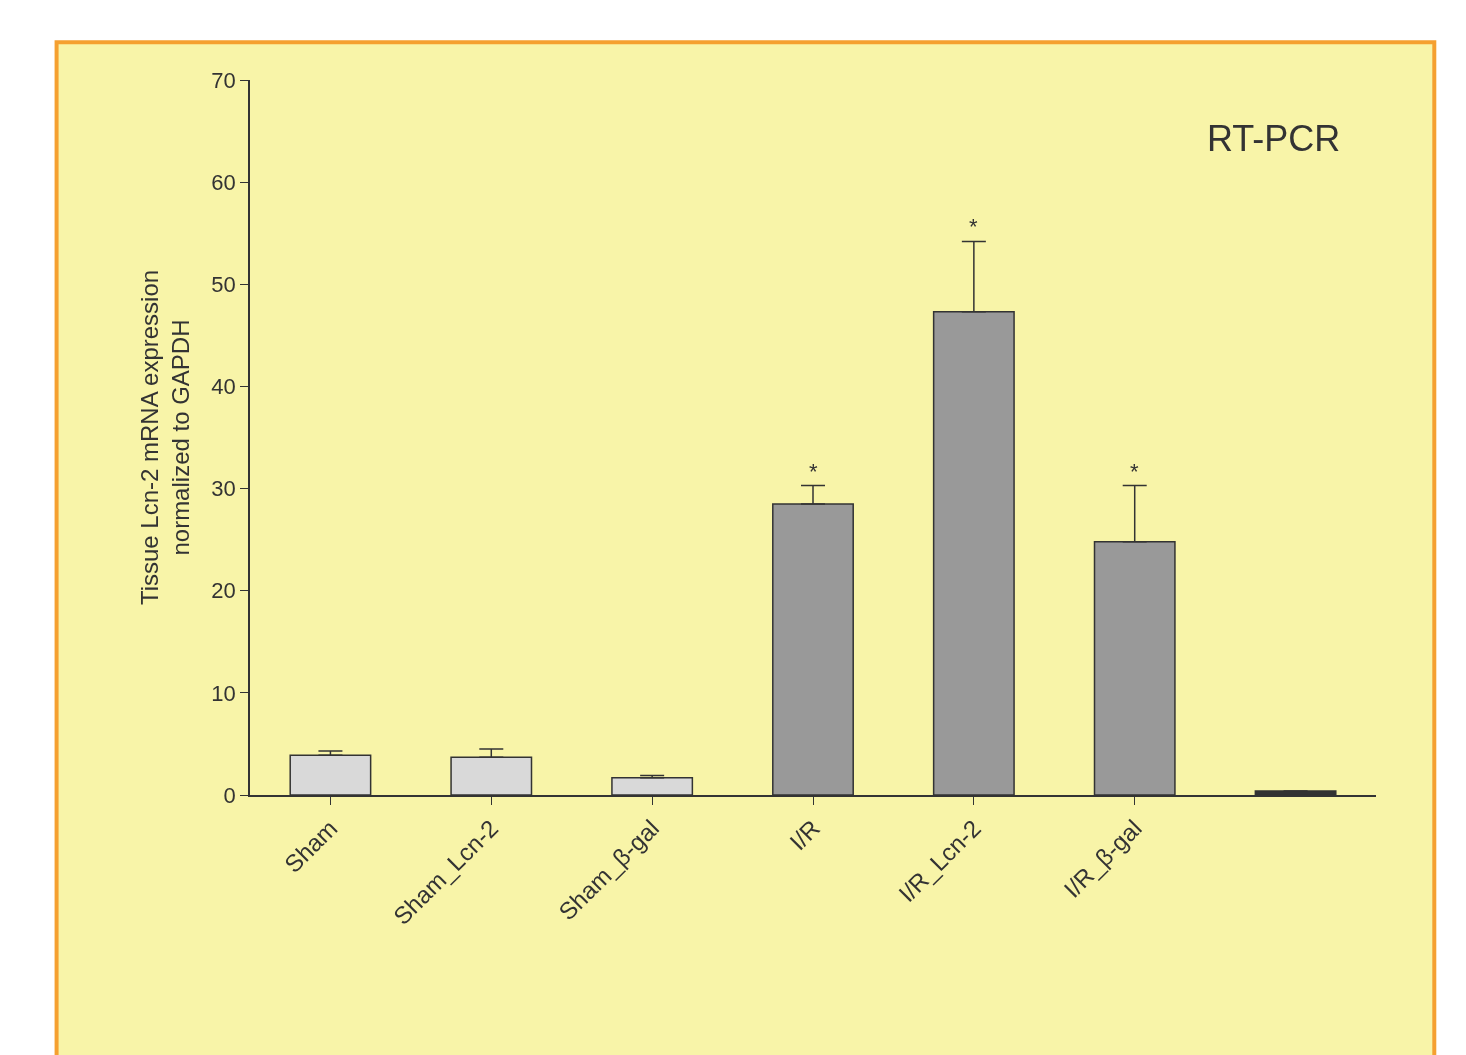 The height and width of the screenshot is (1055, 1466). What do you see at coordinates (229, 795) in the screenshot?
I see `y-tick-label: 0` at bounding box center [229, 795].